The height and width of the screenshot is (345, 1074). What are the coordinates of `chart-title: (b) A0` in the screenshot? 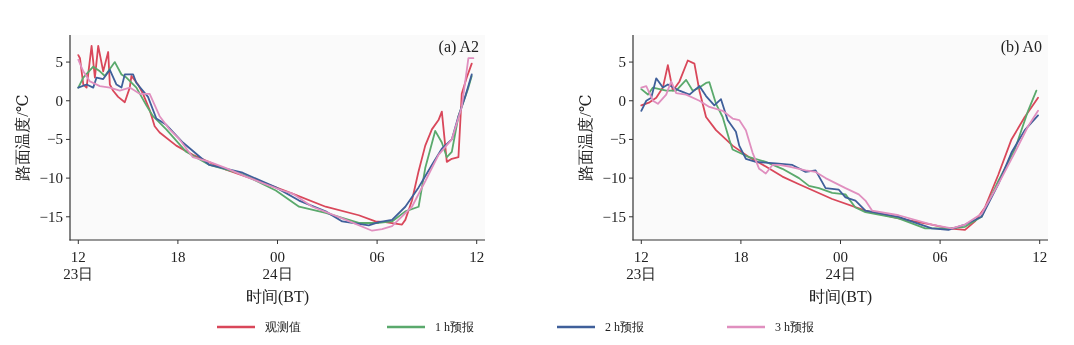 It's located at (1021, 47).